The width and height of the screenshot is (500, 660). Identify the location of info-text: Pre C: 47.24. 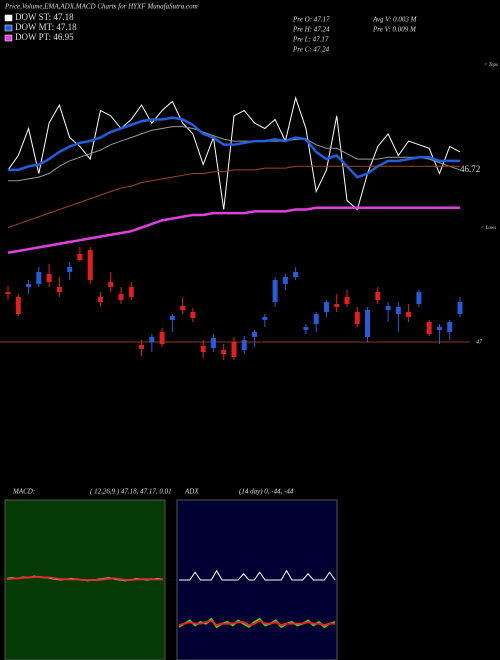
(311, 50).